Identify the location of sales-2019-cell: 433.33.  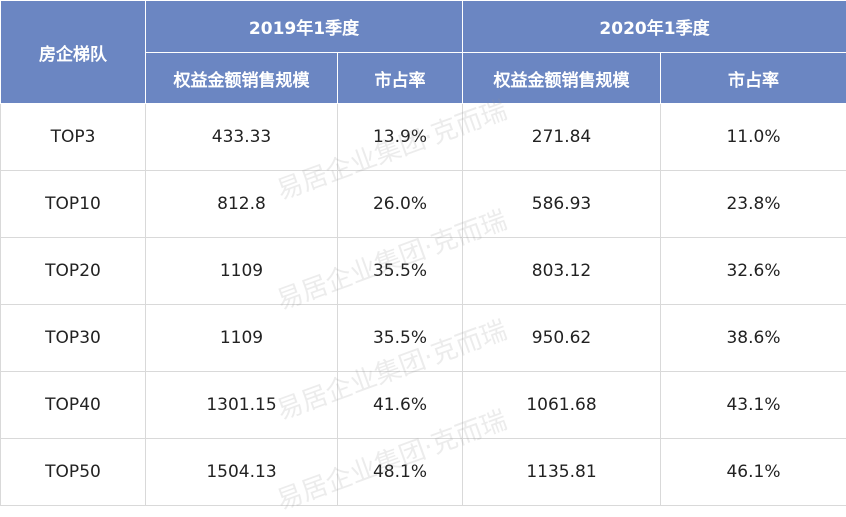
(242, 137).